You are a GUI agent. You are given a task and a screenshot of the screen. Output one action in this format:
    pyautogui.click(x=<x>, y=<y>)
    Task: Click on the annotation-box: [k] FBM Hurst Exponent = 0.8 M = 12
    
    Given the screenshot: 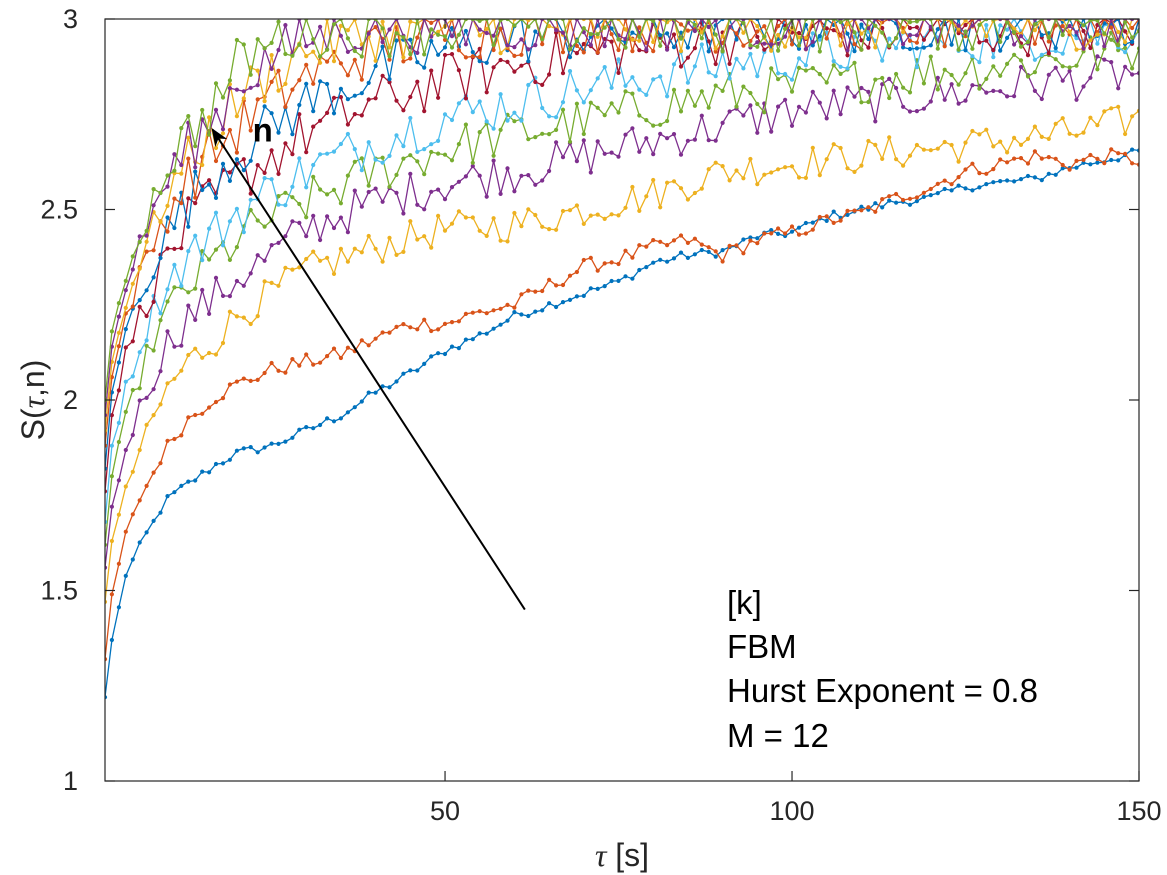 What is the action you would take?
    pyautogui.click(x=882, y=669)
    